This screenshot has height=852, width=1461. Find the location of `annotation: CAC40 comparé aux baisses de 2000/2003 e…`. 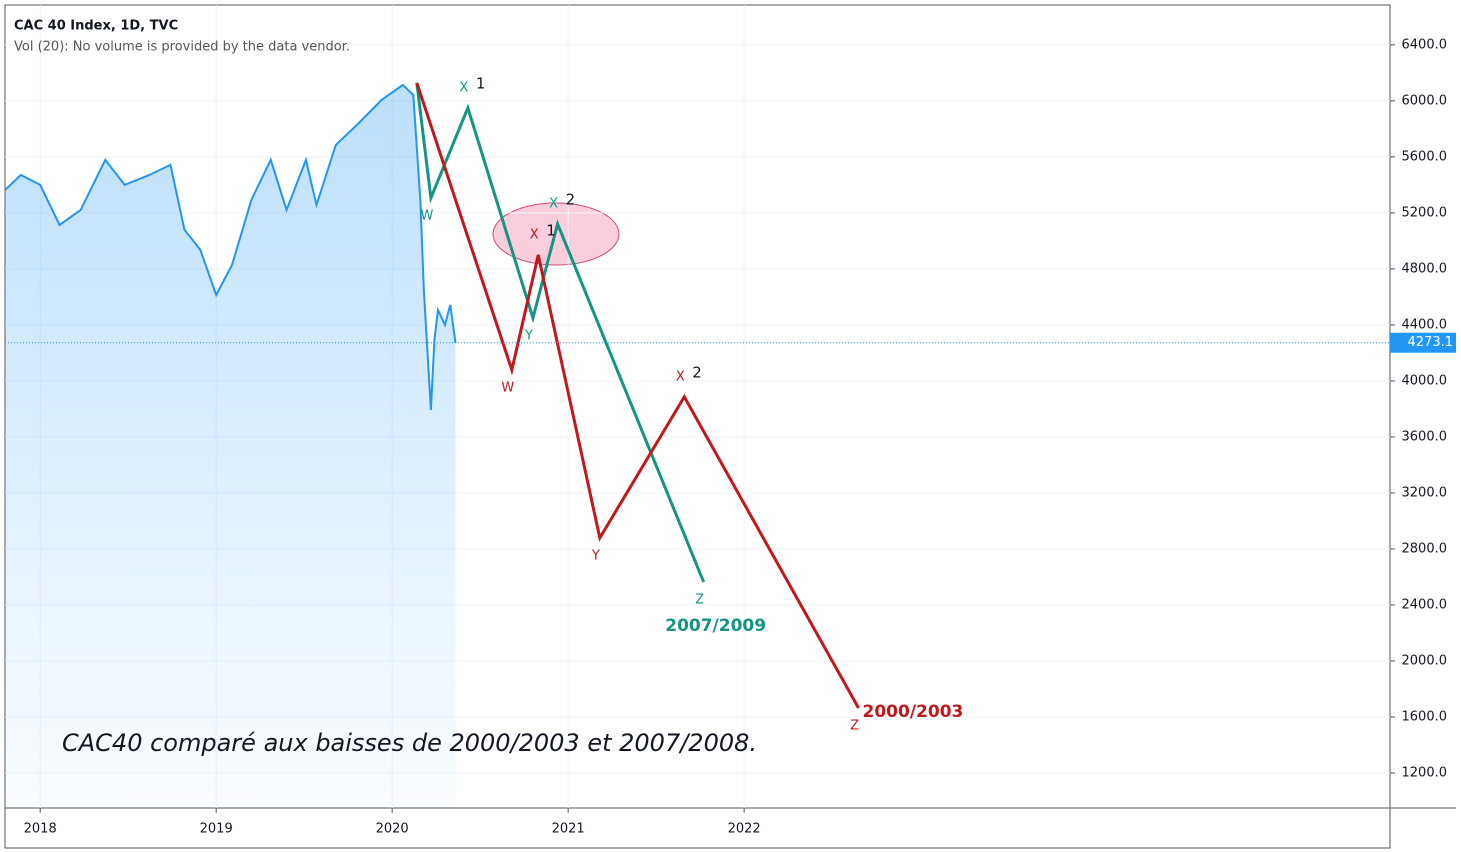

annotation: CAC40 comparé aux baisses de 2000/2003 e… is located at coordinates (409, 743).